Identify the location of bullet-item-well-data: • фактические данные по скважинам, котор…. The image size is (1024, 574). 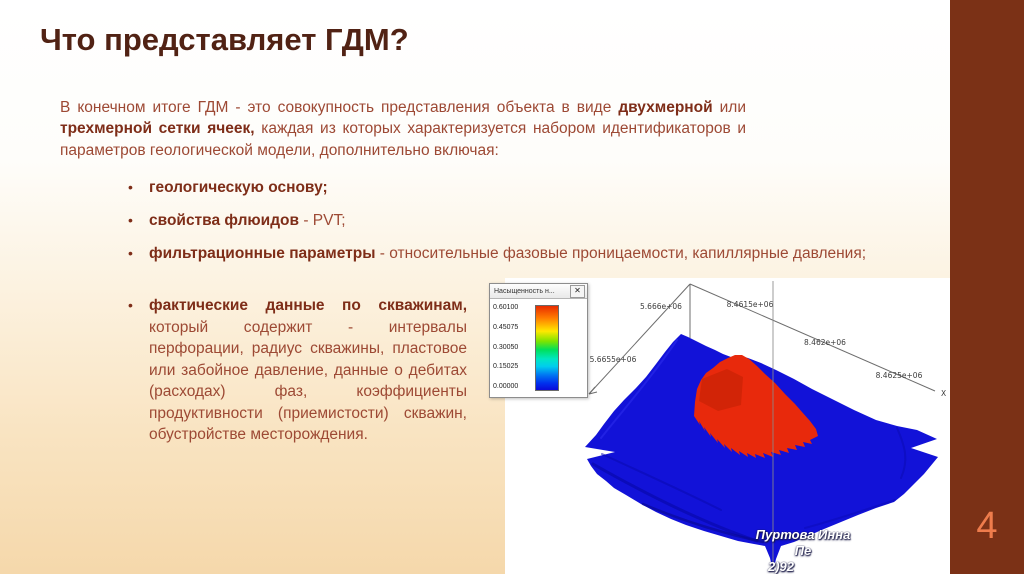
(297, 370).